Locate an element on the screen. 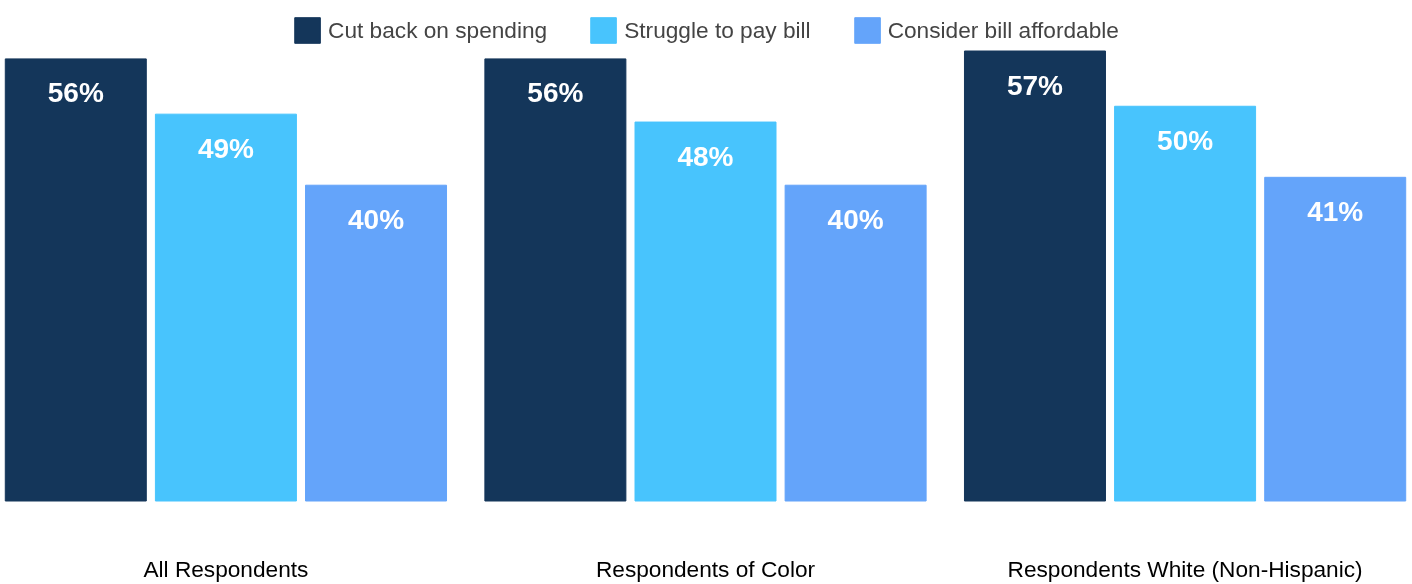 The height and width of the screenshot is (584, 1412). data-label: 48% is located at coordinates (705, 156).